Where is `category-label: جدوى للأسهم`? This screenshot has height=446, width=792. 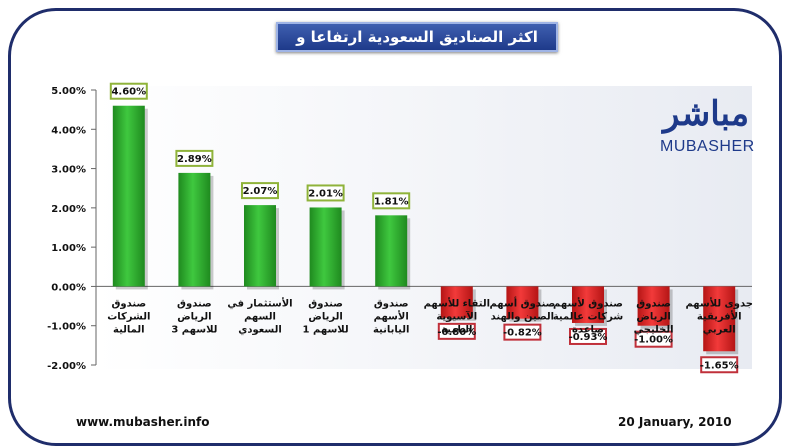 category-label: جدوى للأسهم is located at coordinates (718, 302).